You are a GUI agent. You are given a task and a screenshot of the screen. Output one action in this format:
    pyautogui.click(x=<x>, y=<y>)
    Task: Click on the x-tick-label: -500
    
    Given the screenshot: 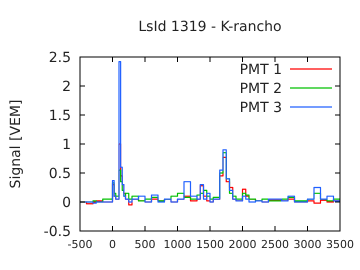 What is the action you would take?
    pyautogui.click(x=80, y=244)
    